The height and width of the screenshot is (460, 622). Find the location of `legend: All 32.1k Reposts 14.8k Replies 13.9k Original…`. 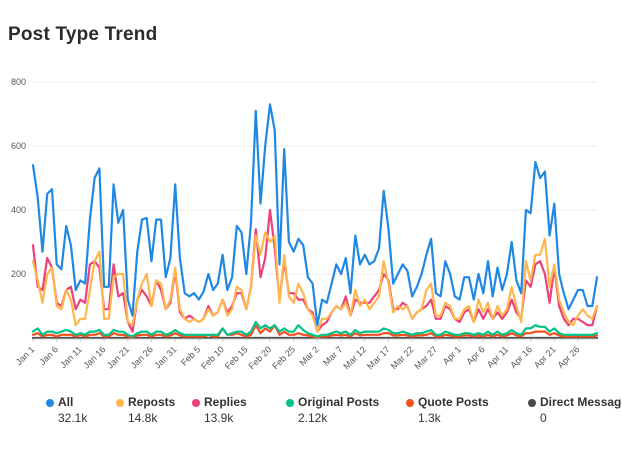

legend: All 32.1k Reposts 14.8k Replies 13.9k Original… is located at coordinates (333, 410).